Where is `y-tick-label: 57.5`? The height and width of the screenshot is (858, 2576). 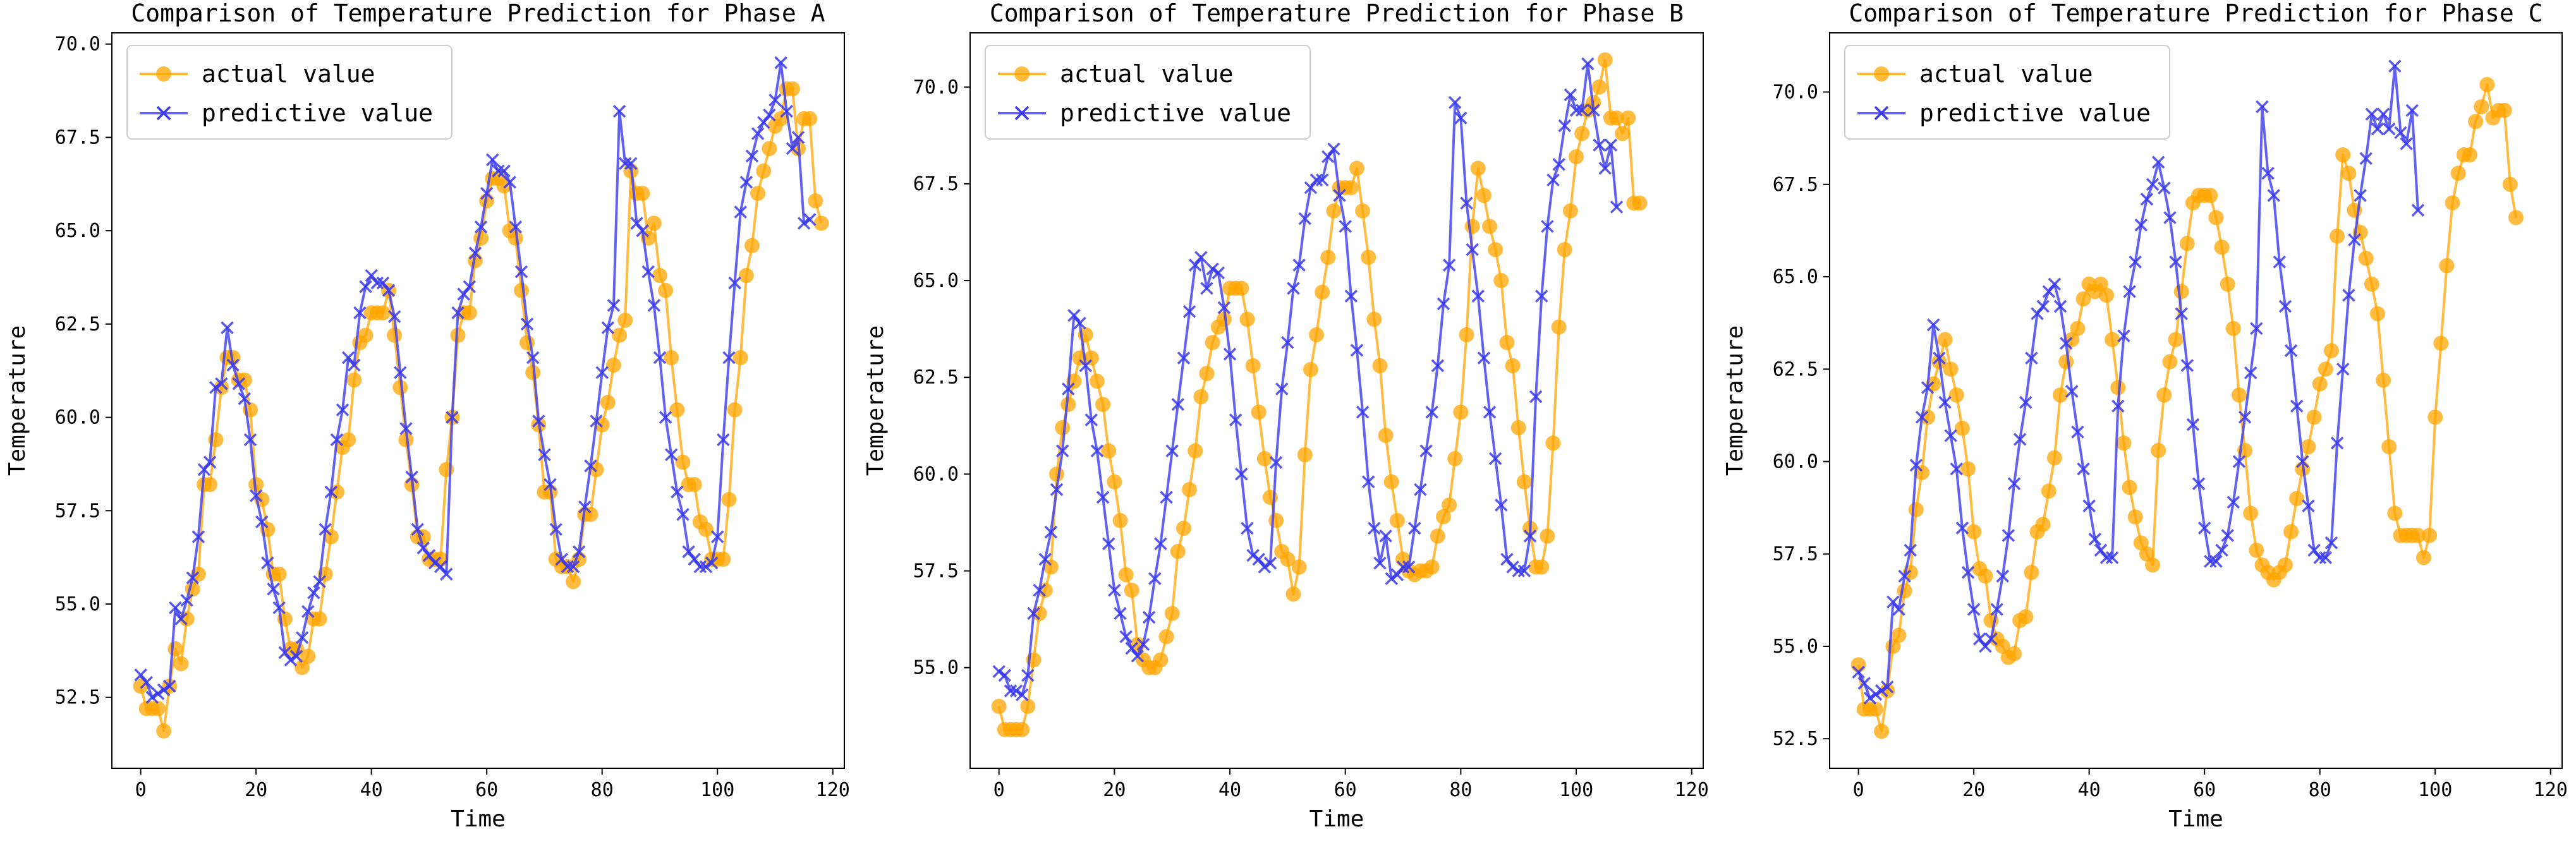
y-tick-label: 57.5 is located at coordinates (78, 511).